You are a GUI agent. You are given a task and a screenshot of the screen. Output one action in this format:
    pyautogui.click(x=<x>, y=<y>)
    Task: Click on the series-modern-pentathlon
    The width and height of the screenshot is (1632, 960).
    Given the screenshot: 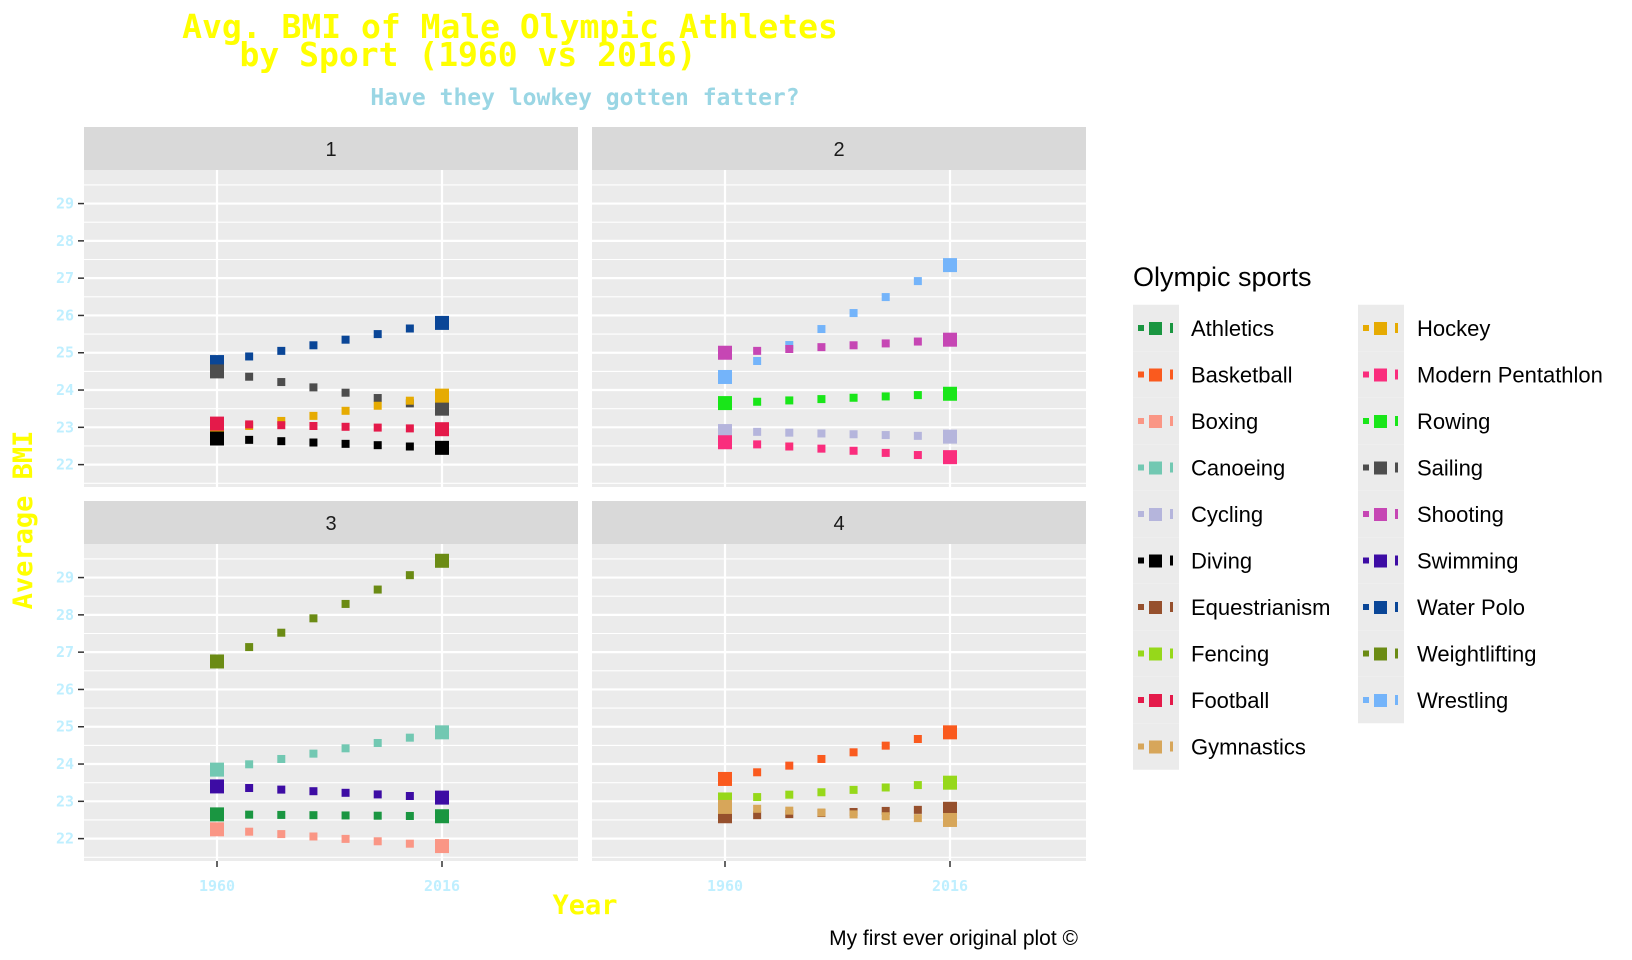 What is the action you would take?
    pyautogui.click(x=837, y=450)
    